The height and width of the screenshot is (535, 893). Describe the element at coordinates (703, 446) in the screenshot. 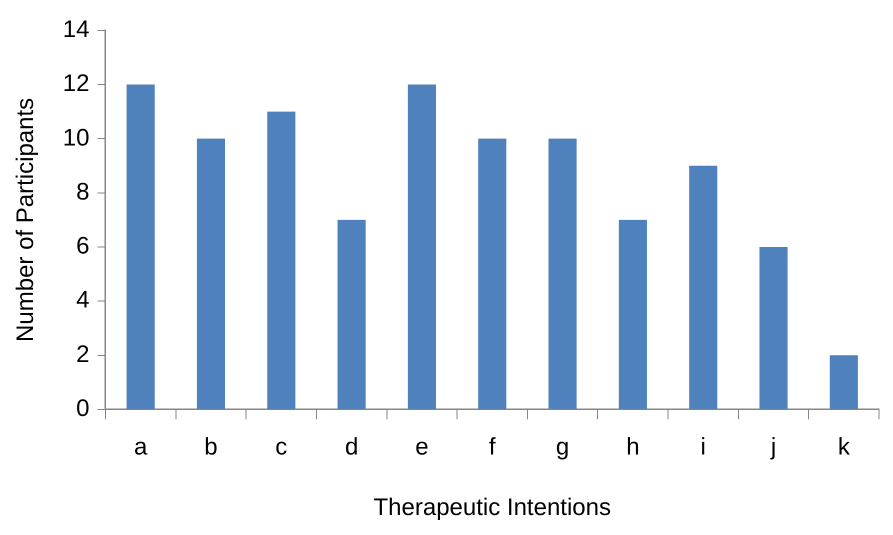

I see `x-tick-label: i` at that location.